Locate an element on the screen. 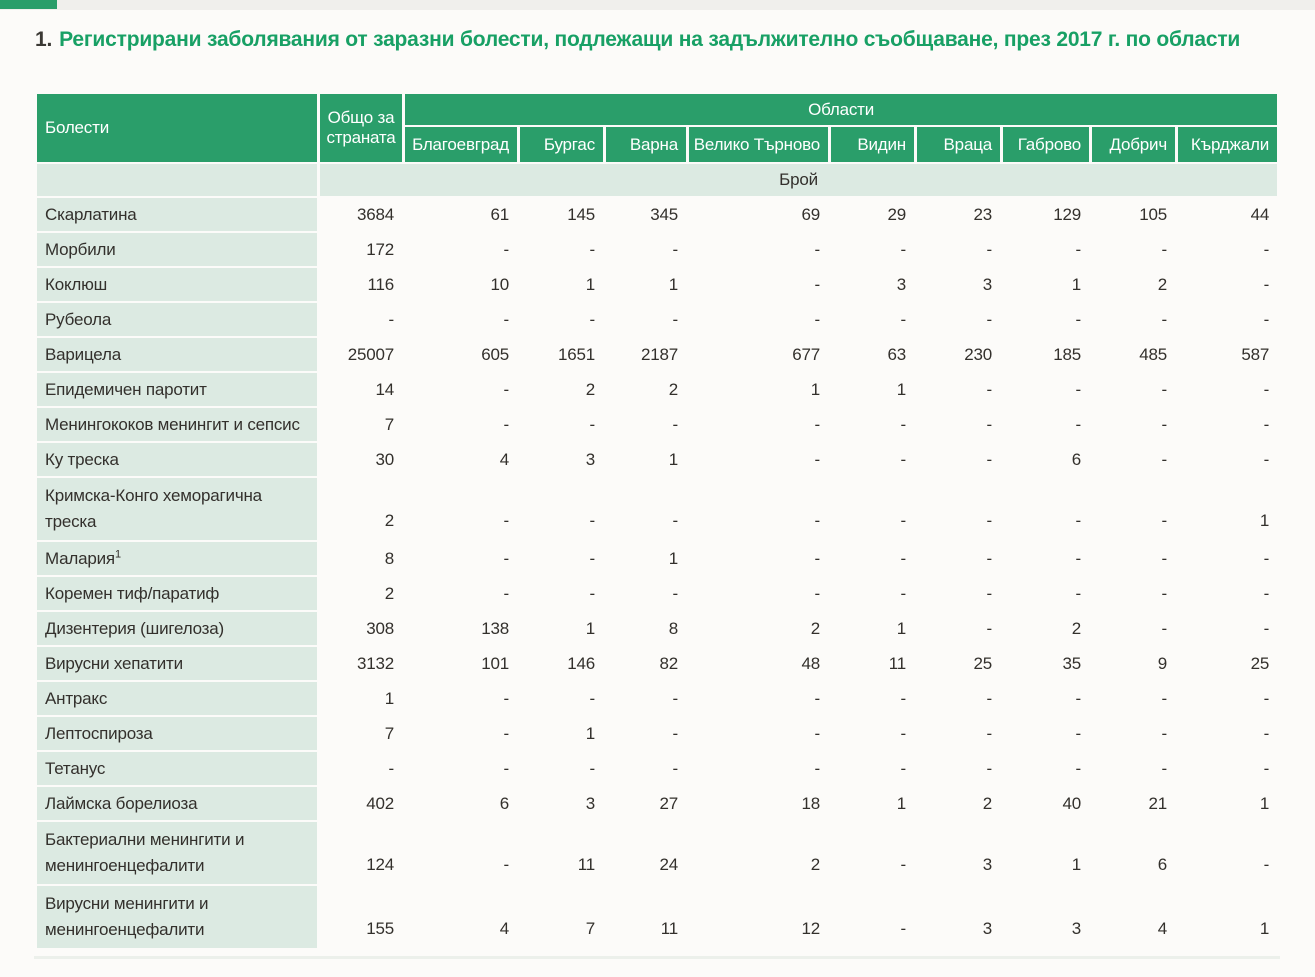  region-value: 1651 is located at coordinates (576, 354).